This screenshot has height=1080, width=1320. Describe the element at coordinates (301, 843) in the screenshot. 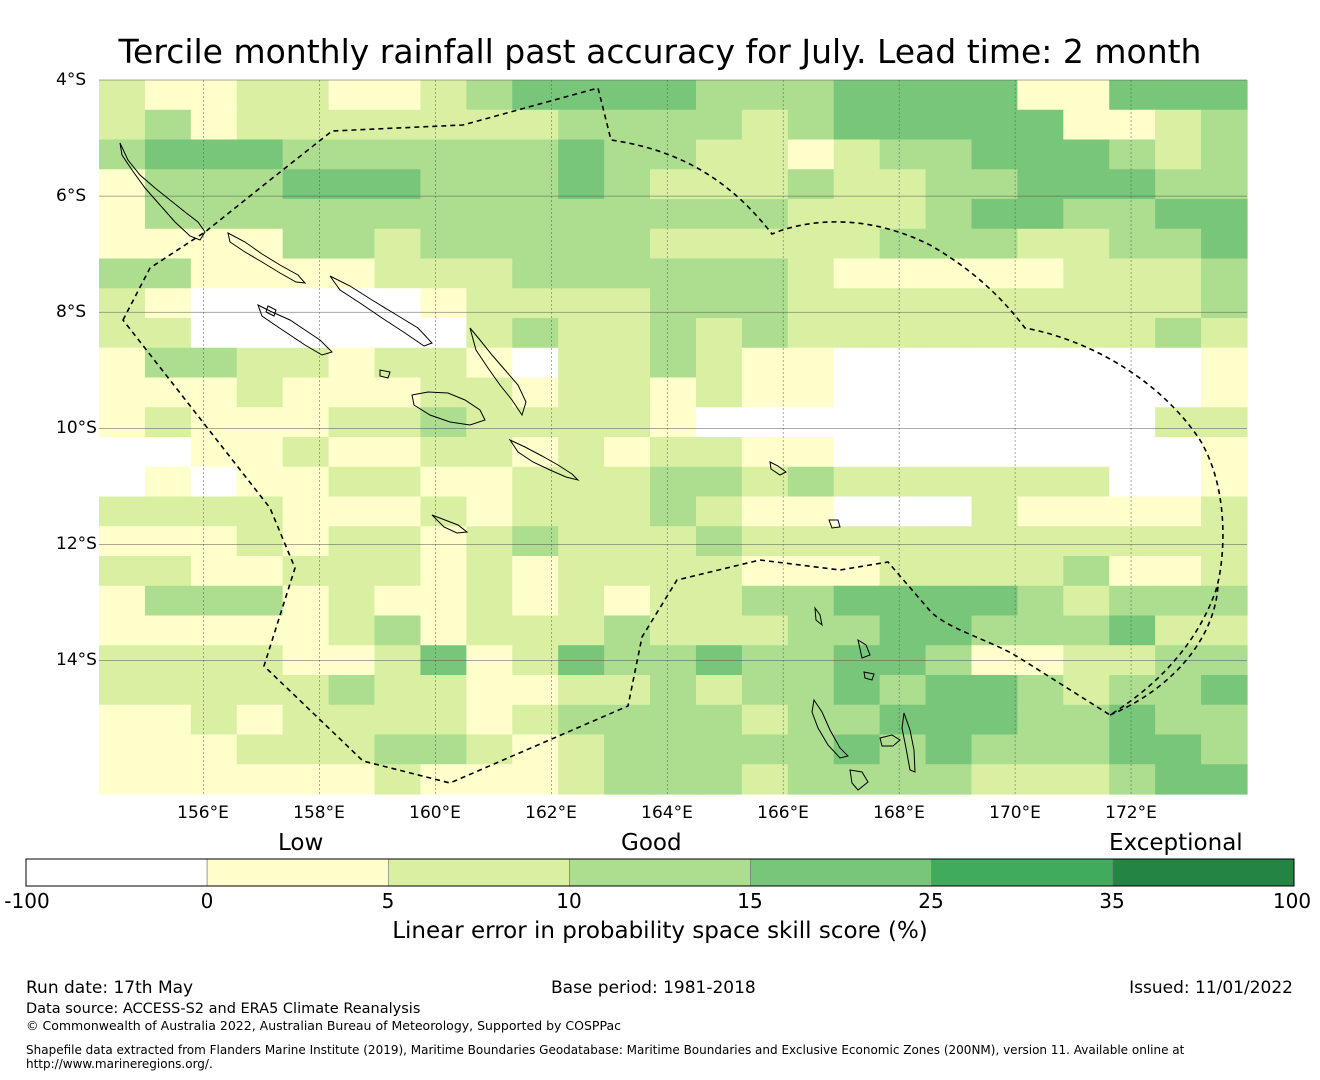

I see `category-low: Low` at that location.